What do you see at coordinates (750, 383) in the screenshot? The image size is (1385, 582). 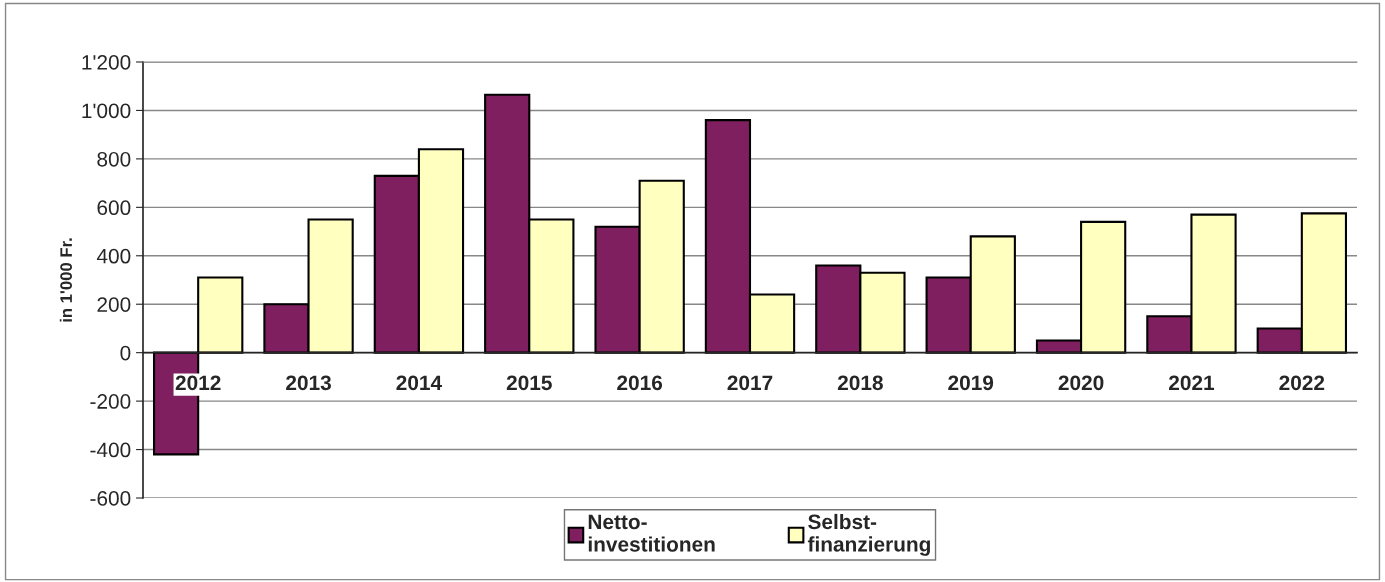 I see `x-tick-label: 2017` at bounding box center [750, 383].